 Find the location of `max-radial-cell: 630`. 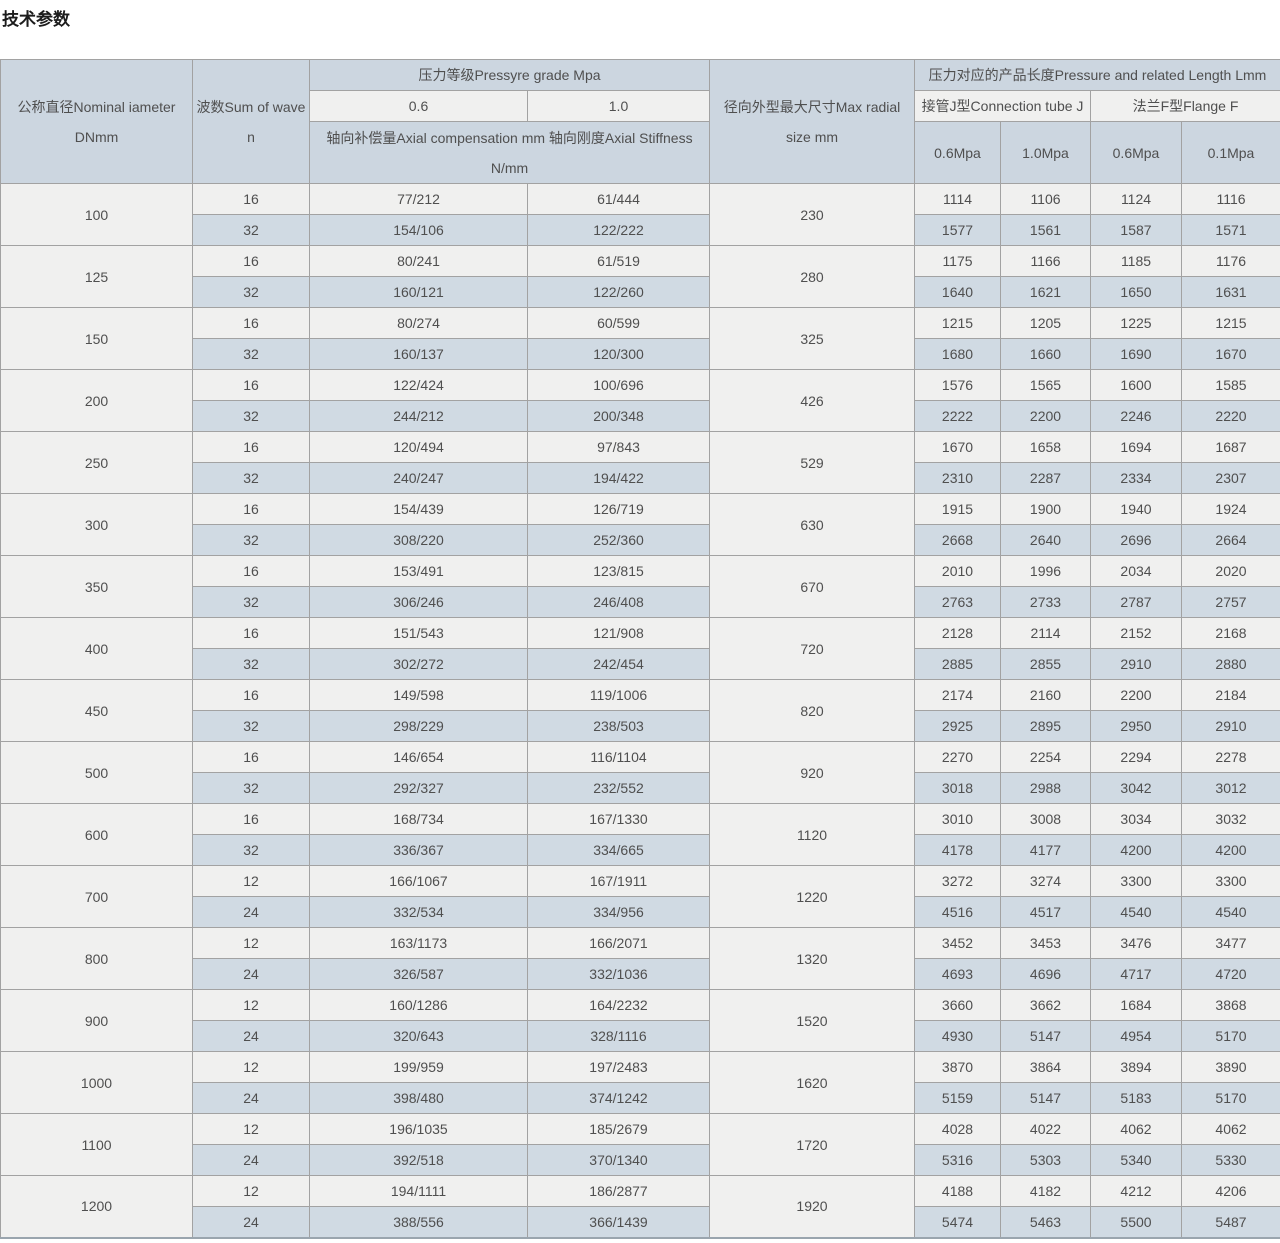

max-radial-cell: 630 is located at coordinates (812, 524).